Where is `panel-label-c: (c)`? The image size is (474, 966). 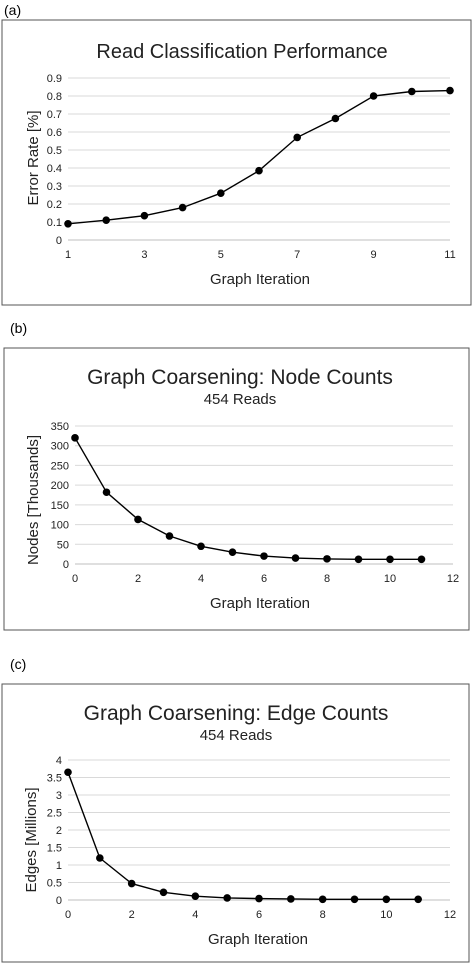
panel-label-c: (c) is located at coordinates (18, 664).